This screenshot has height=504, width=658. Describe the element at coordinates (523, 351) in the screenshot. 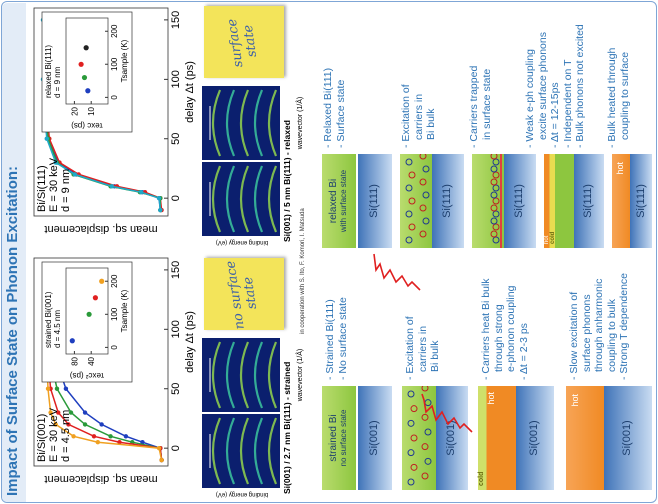

I see `bullet-line: - Δt = 2-3 ps` at that location.